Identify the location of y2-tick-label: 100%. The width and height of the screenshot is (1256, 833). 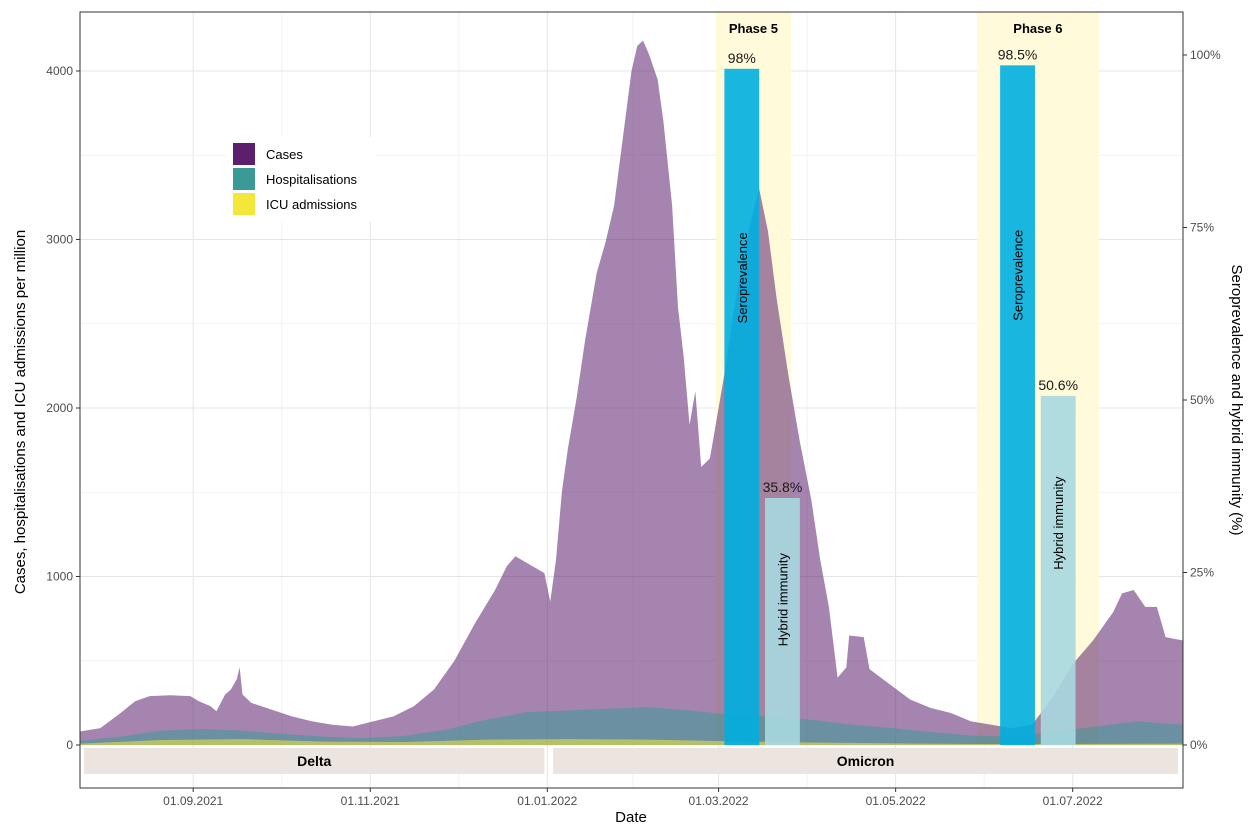
(1205, 55).